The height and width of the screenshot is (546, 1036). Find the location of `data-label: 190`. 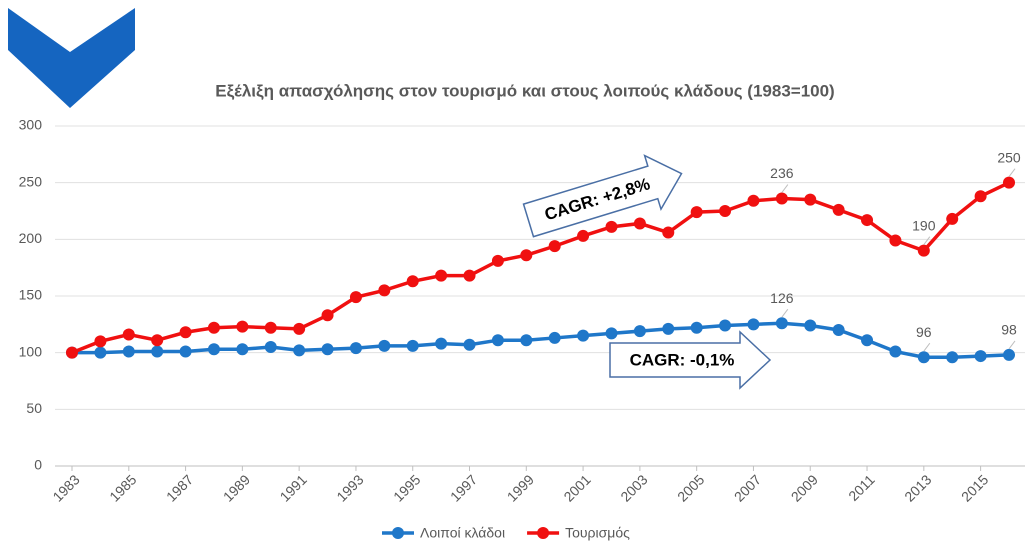

data-label: 190 is located at coordinates (924, 225).